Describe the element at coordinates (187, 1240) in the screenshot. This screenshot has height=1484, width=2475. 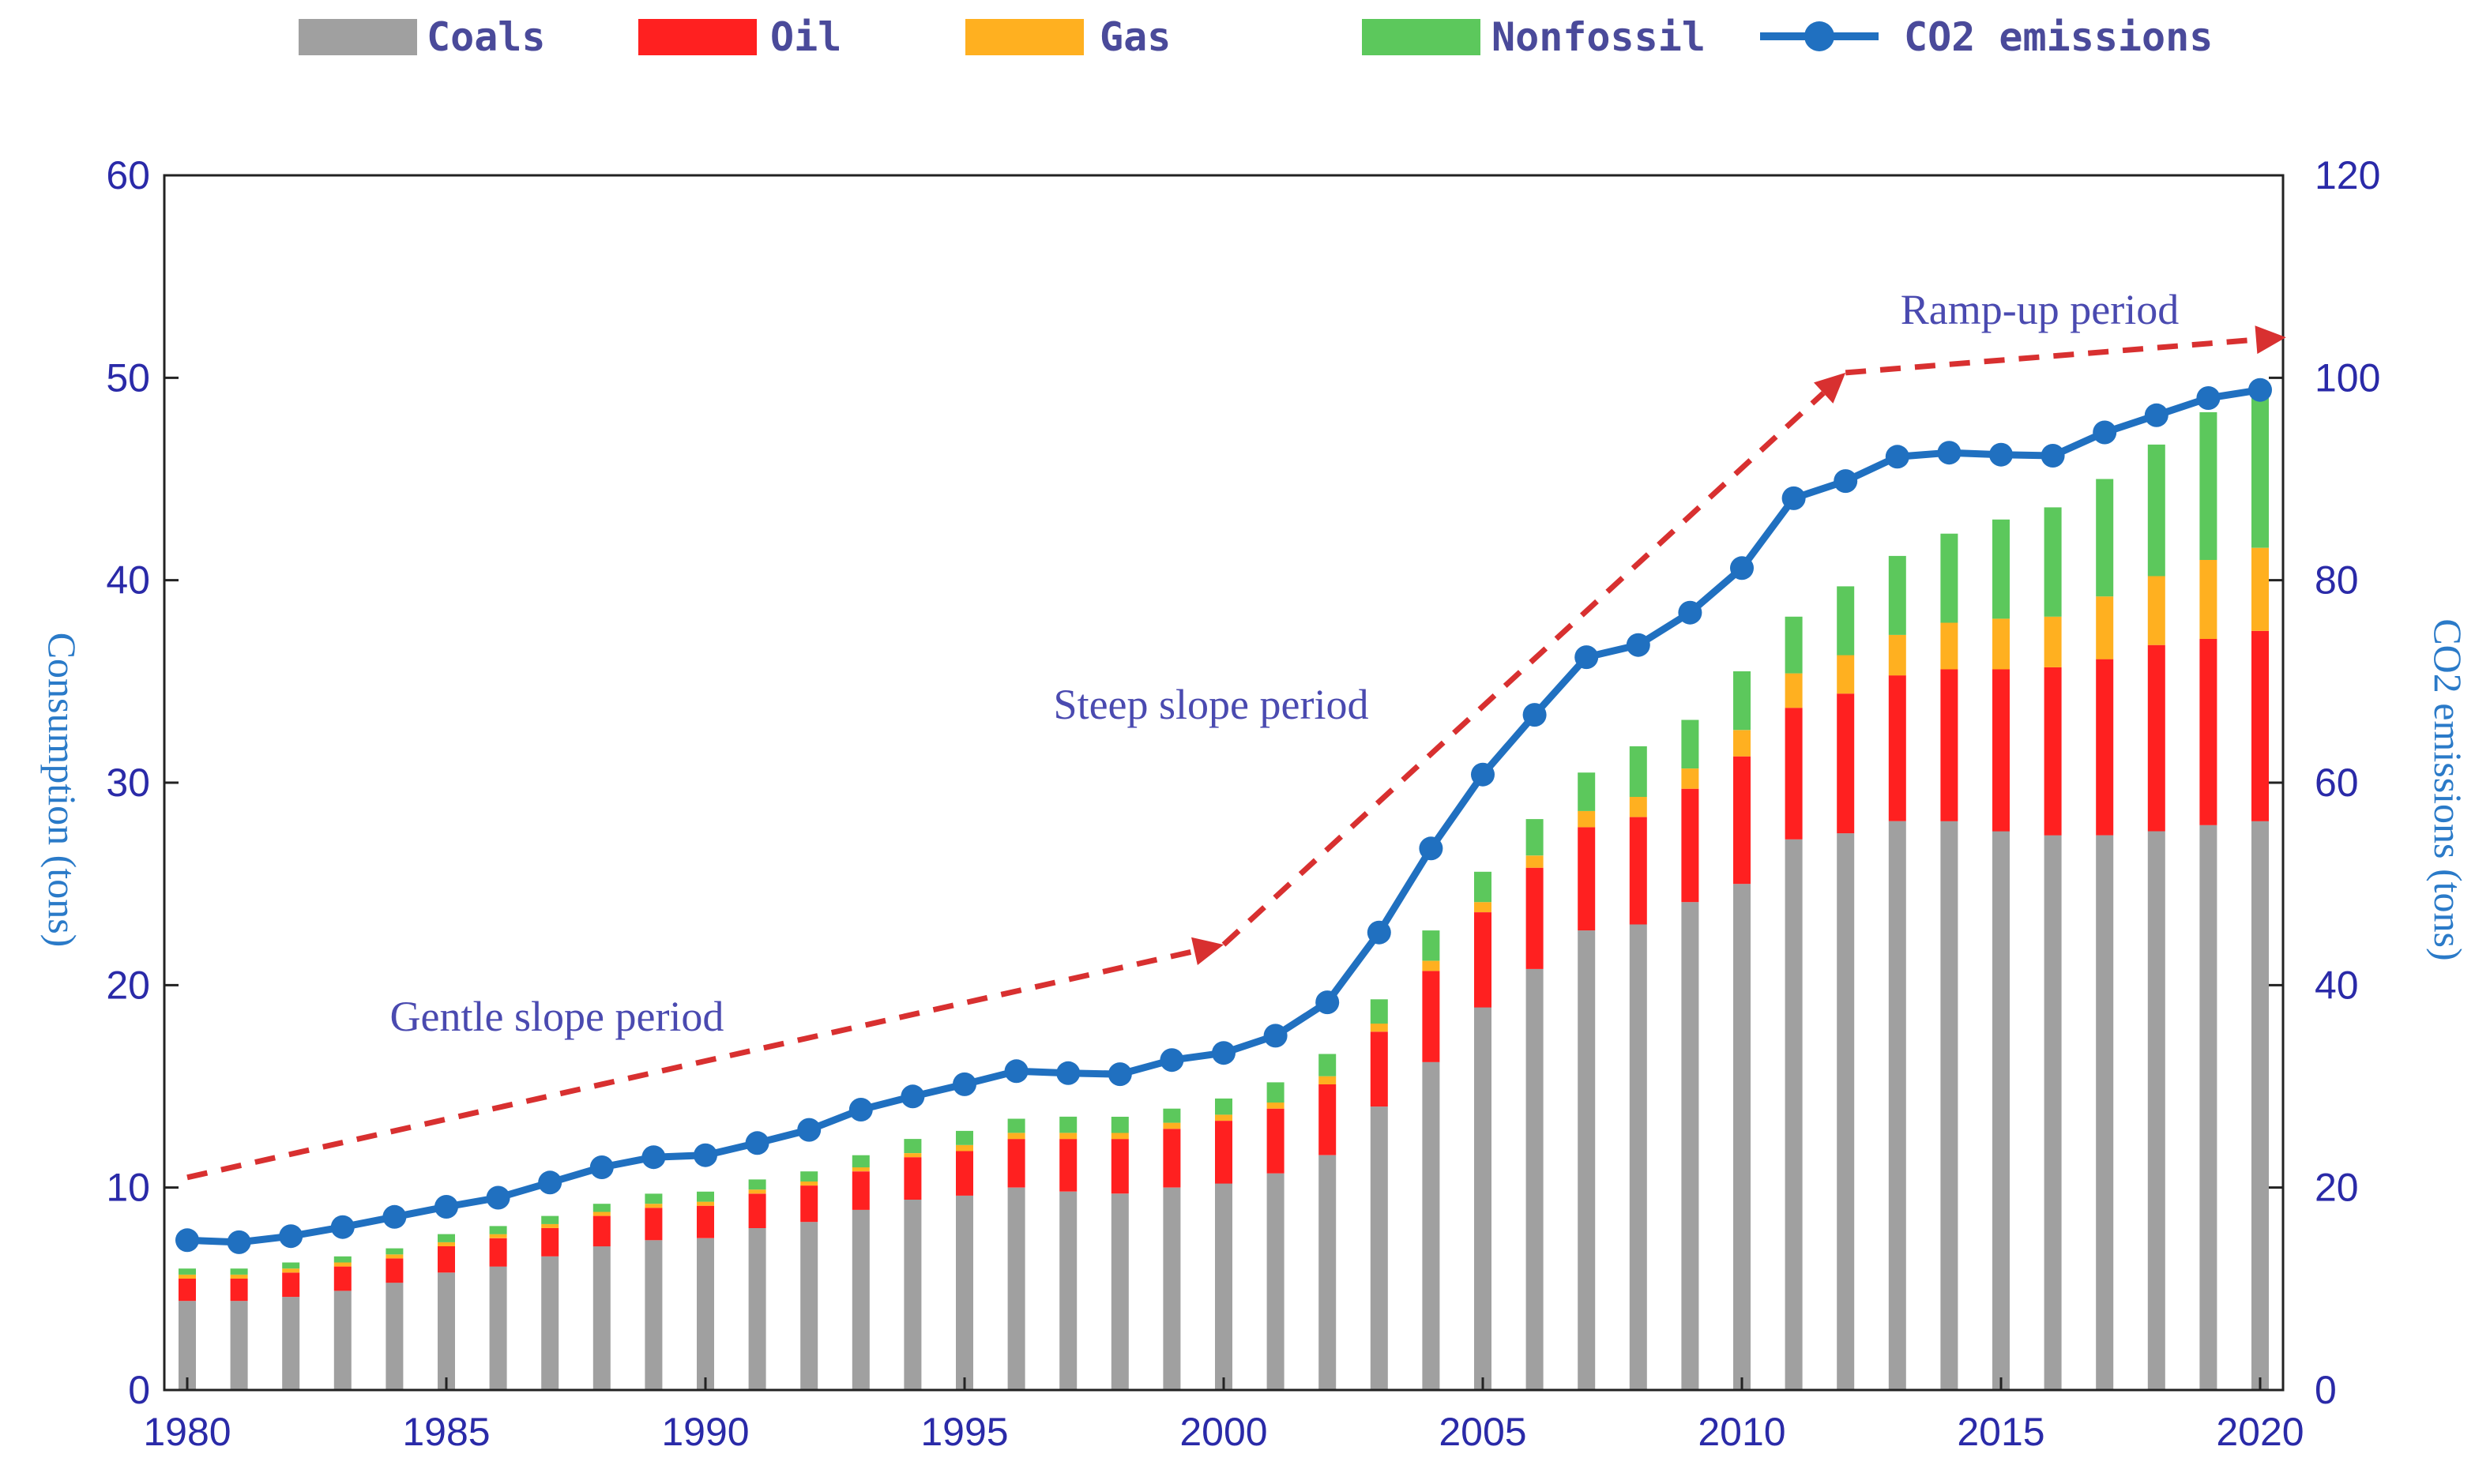
I see `co2-point-1980` at that location.